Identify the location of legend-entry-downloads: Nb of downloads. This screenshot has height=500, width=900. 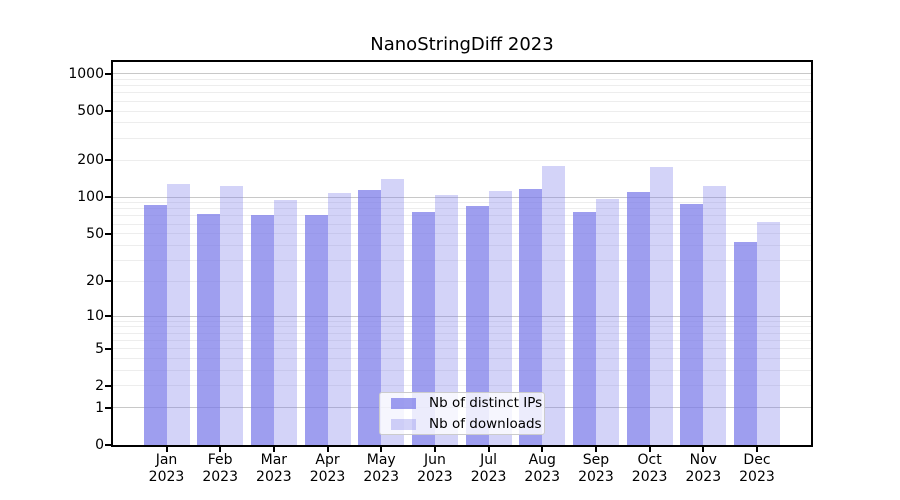
(467, 424).